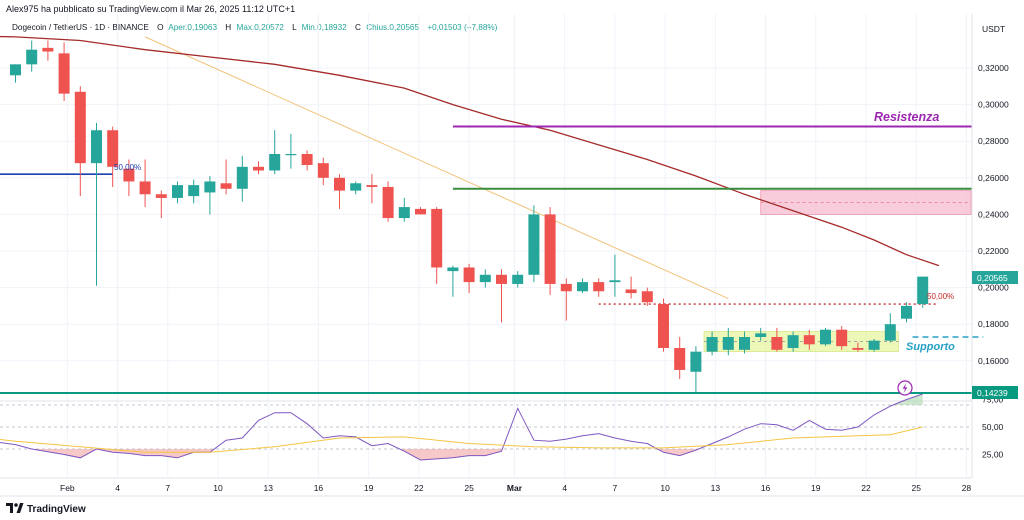  What do you see at coordinates (392, 27) in the screenshot?
I see `close-value: Chius.0,20565` at bounding box center [392, 27].